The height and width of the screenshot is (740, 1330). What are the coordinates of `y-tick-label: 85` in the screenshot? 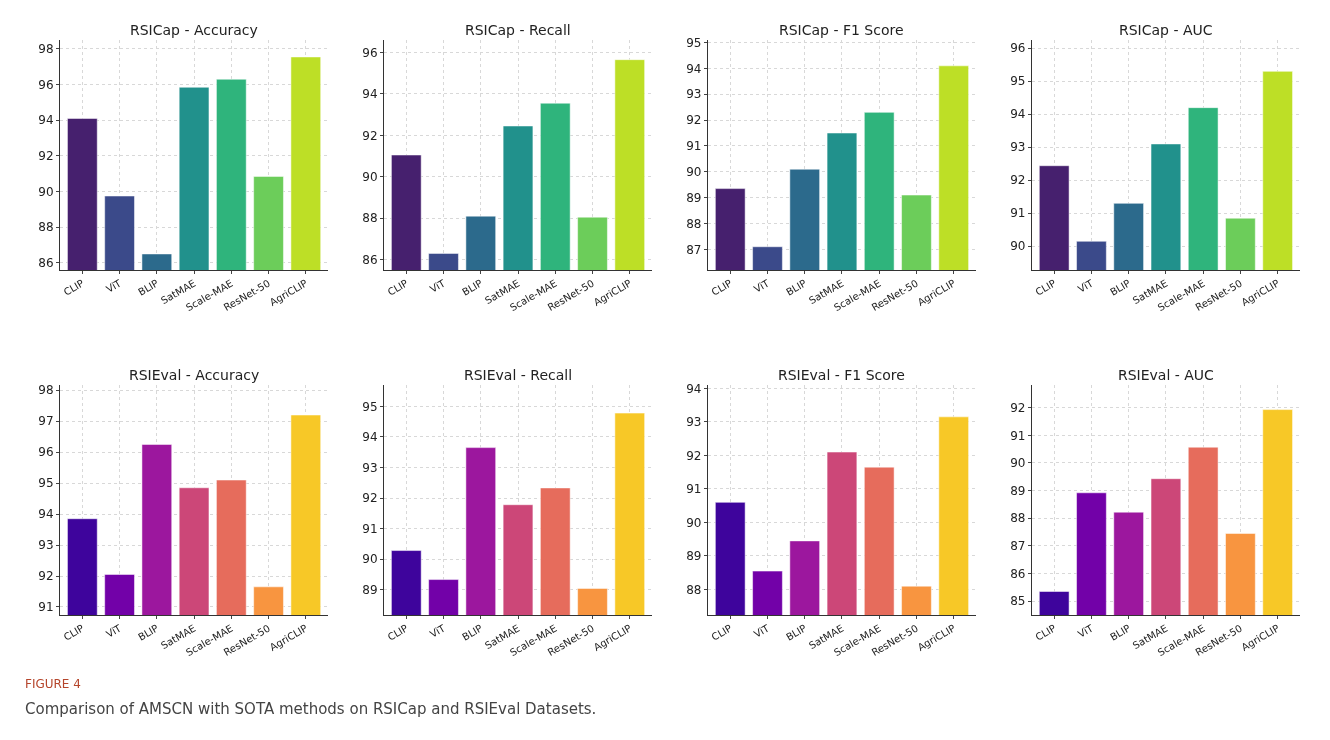 It's located at (1018, 601).